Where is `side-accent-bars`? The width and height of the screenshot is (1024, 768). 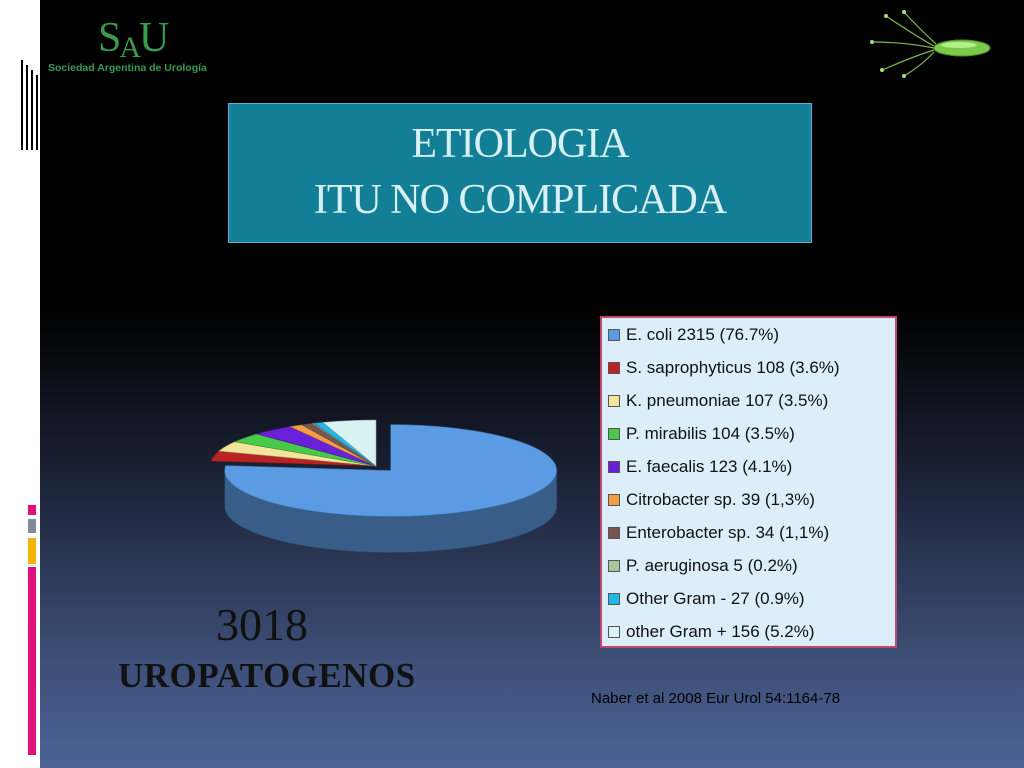
side-accent-bars is located at coordinates (32, 630).